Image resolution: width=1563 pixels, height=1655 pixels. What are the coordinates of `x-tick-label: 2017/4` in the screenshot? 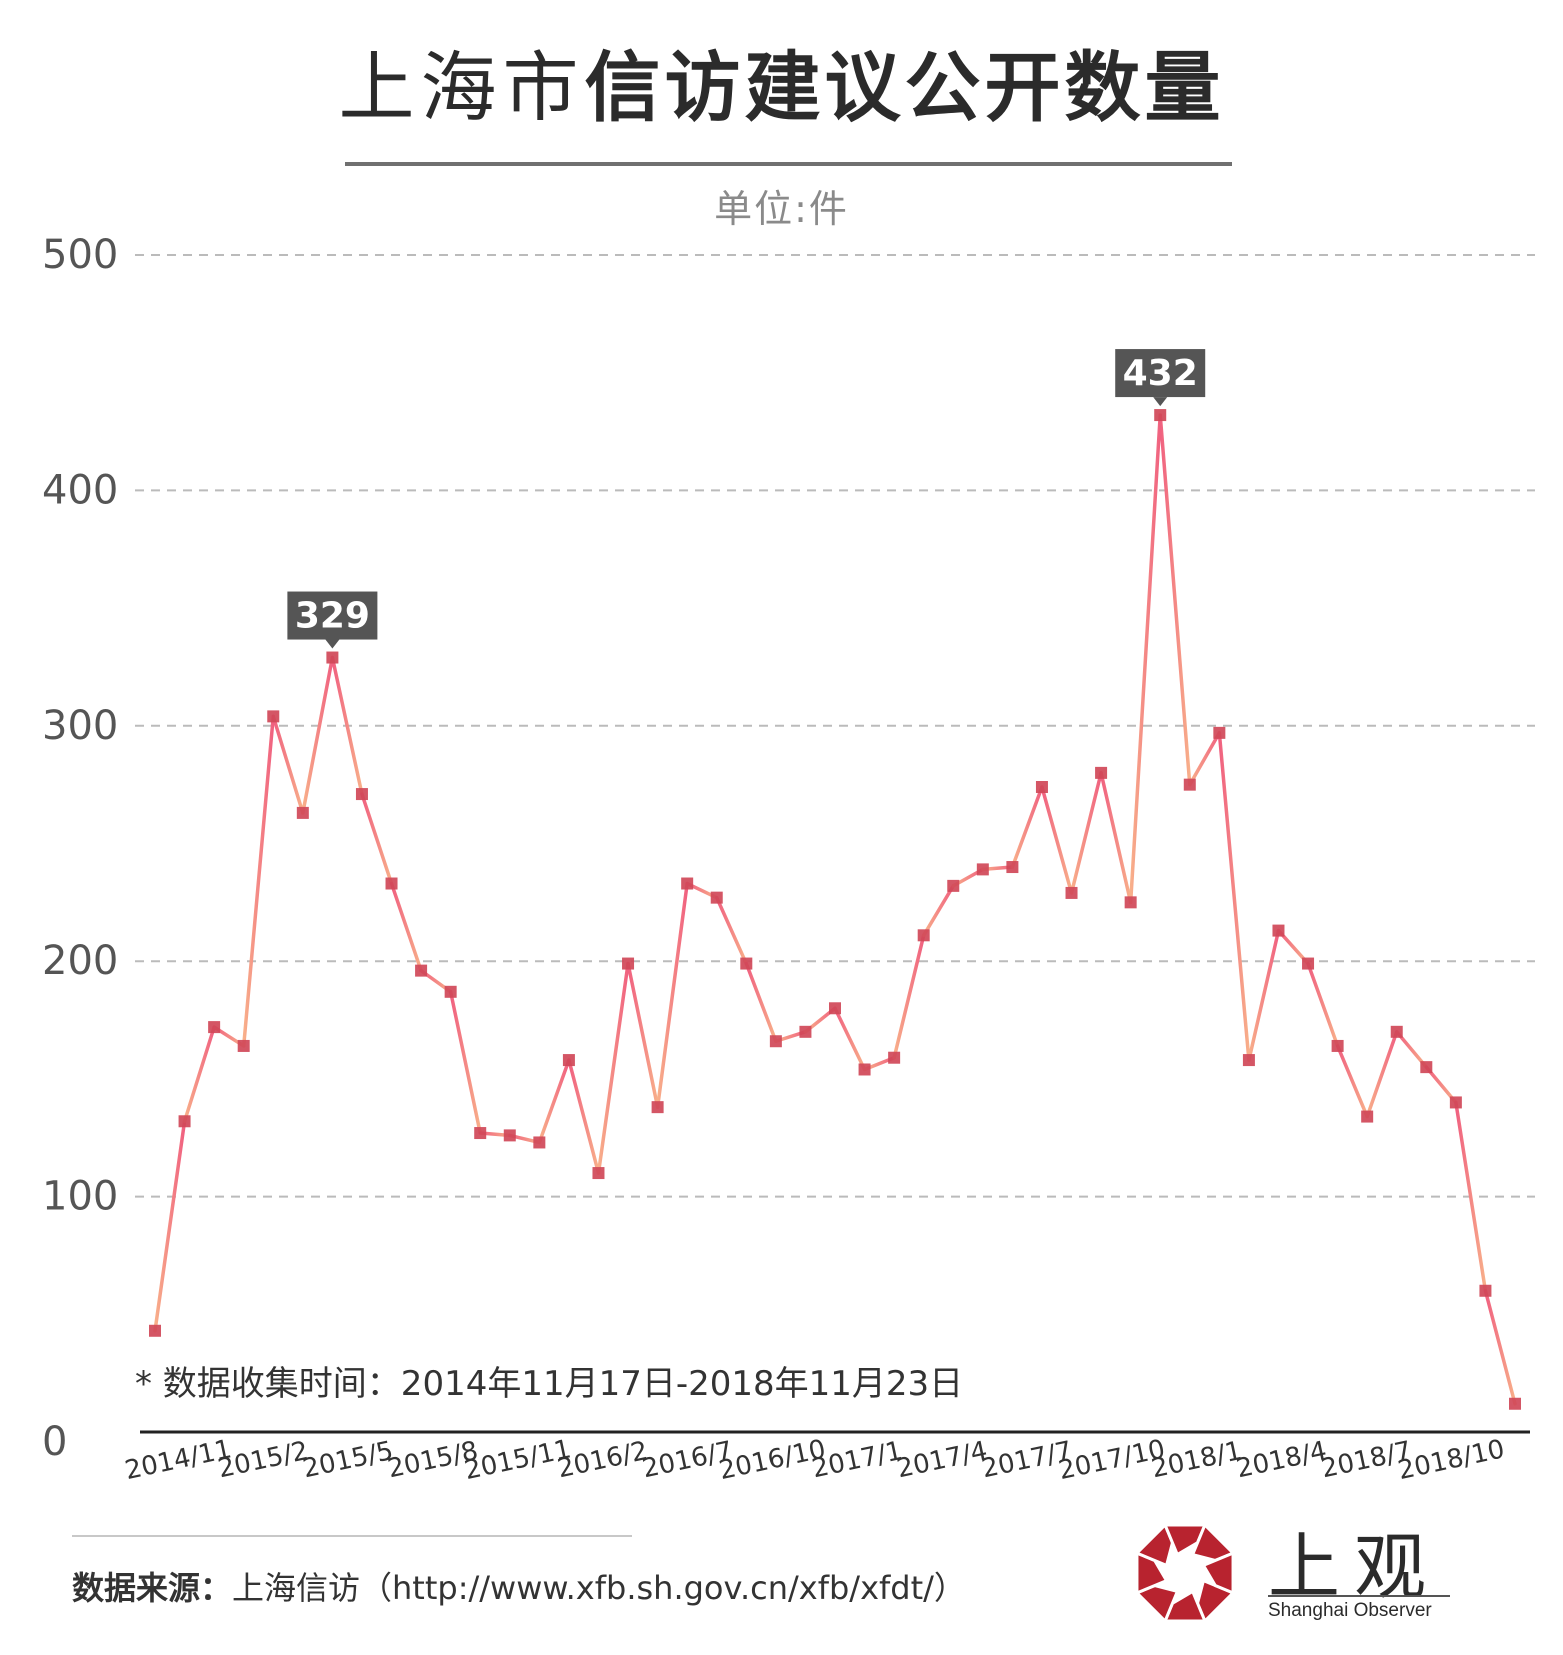 It's located at (942, 1460).